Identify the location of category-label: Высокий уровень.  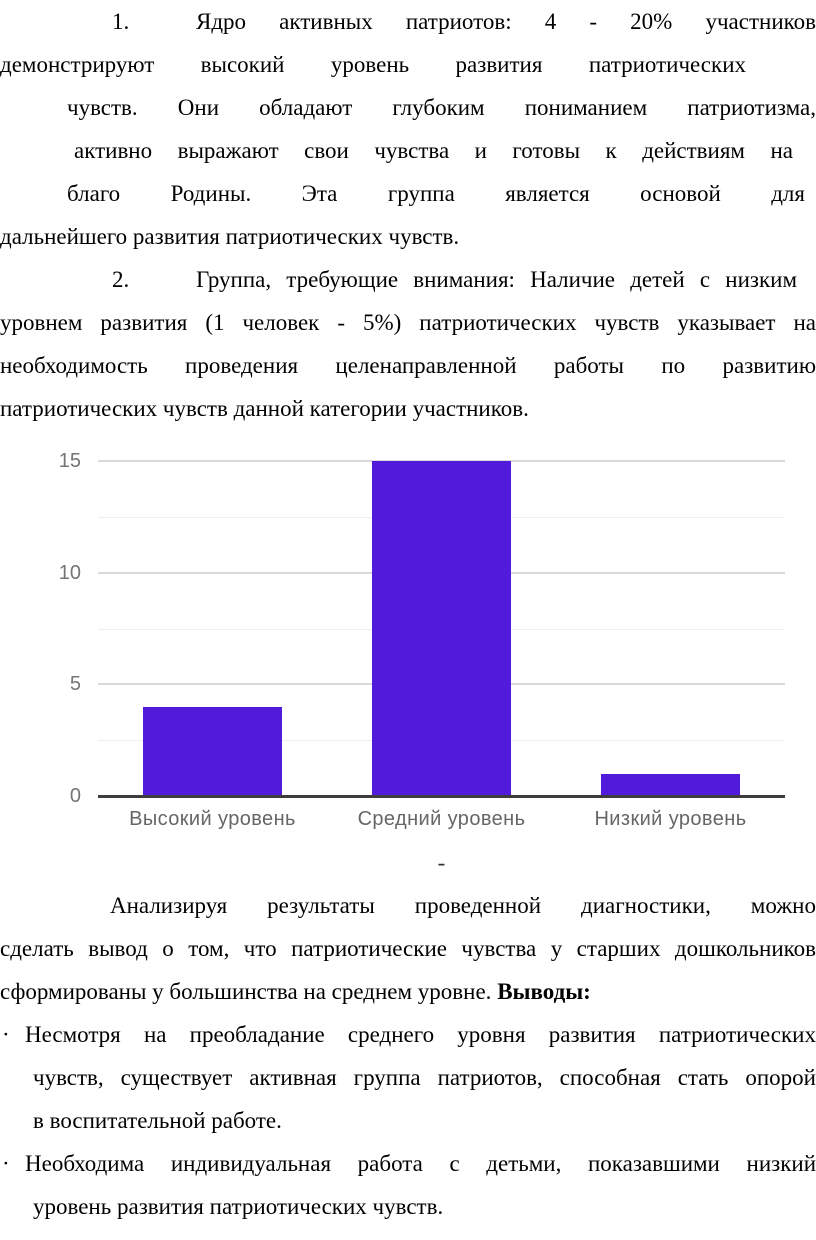
(212, 819).